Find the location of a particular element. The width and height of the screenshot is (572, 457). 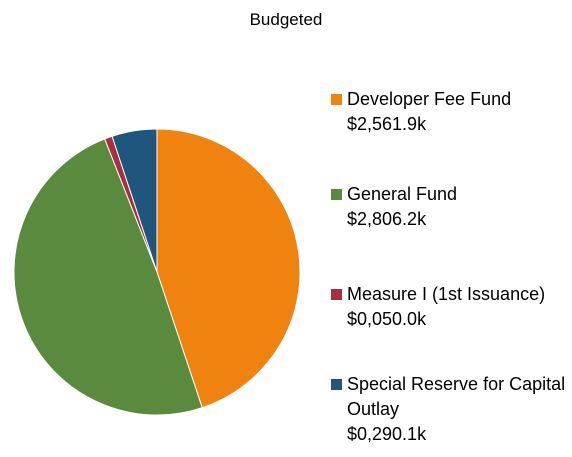

chart-title: Budgeted is located at coordinates (286, 19).